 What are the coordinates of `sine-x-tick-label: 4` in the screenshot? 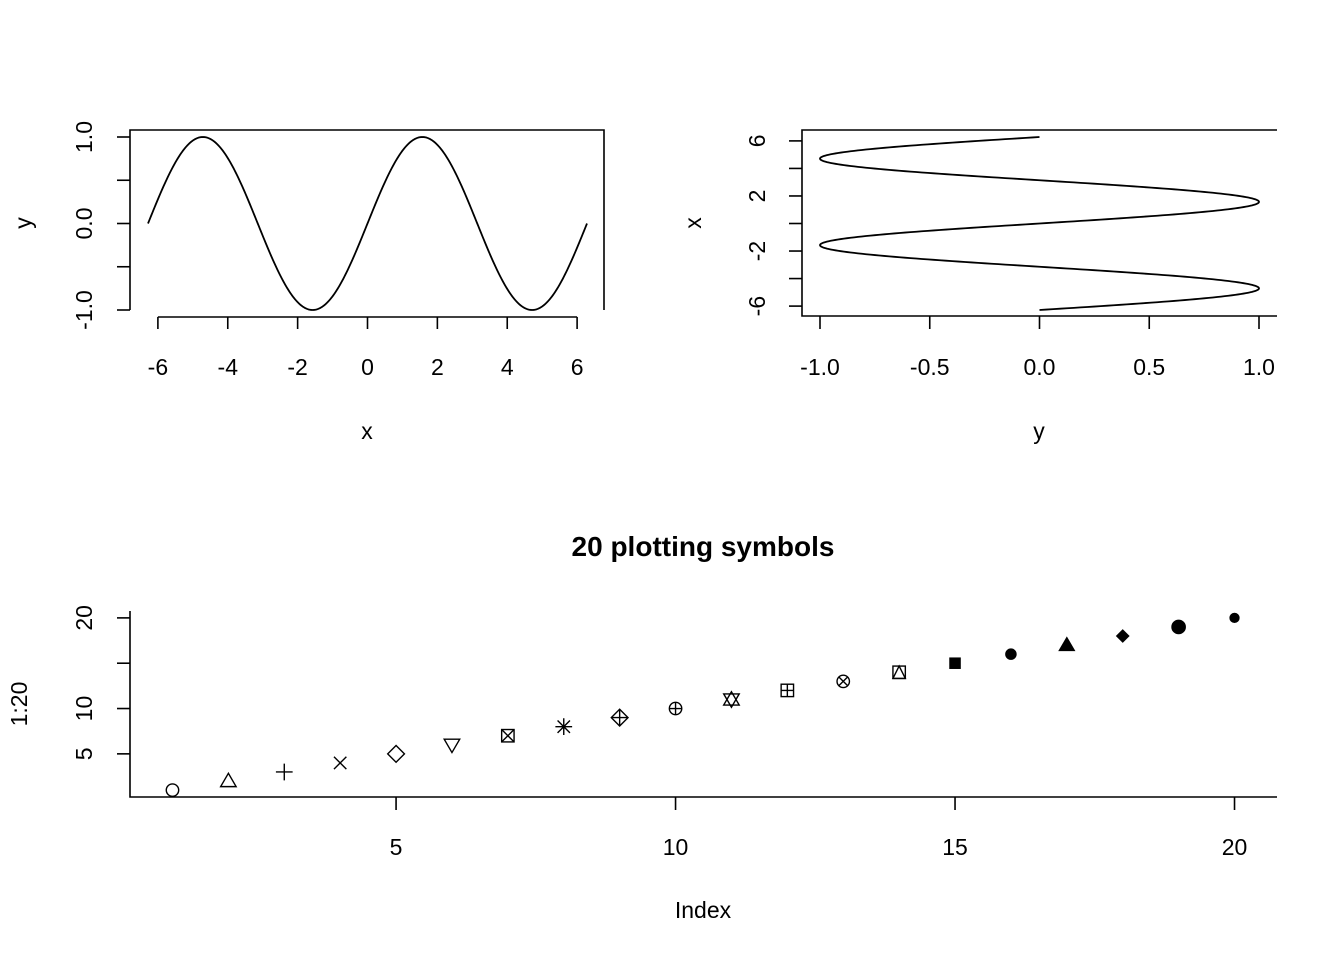 It's located at (507, 367).